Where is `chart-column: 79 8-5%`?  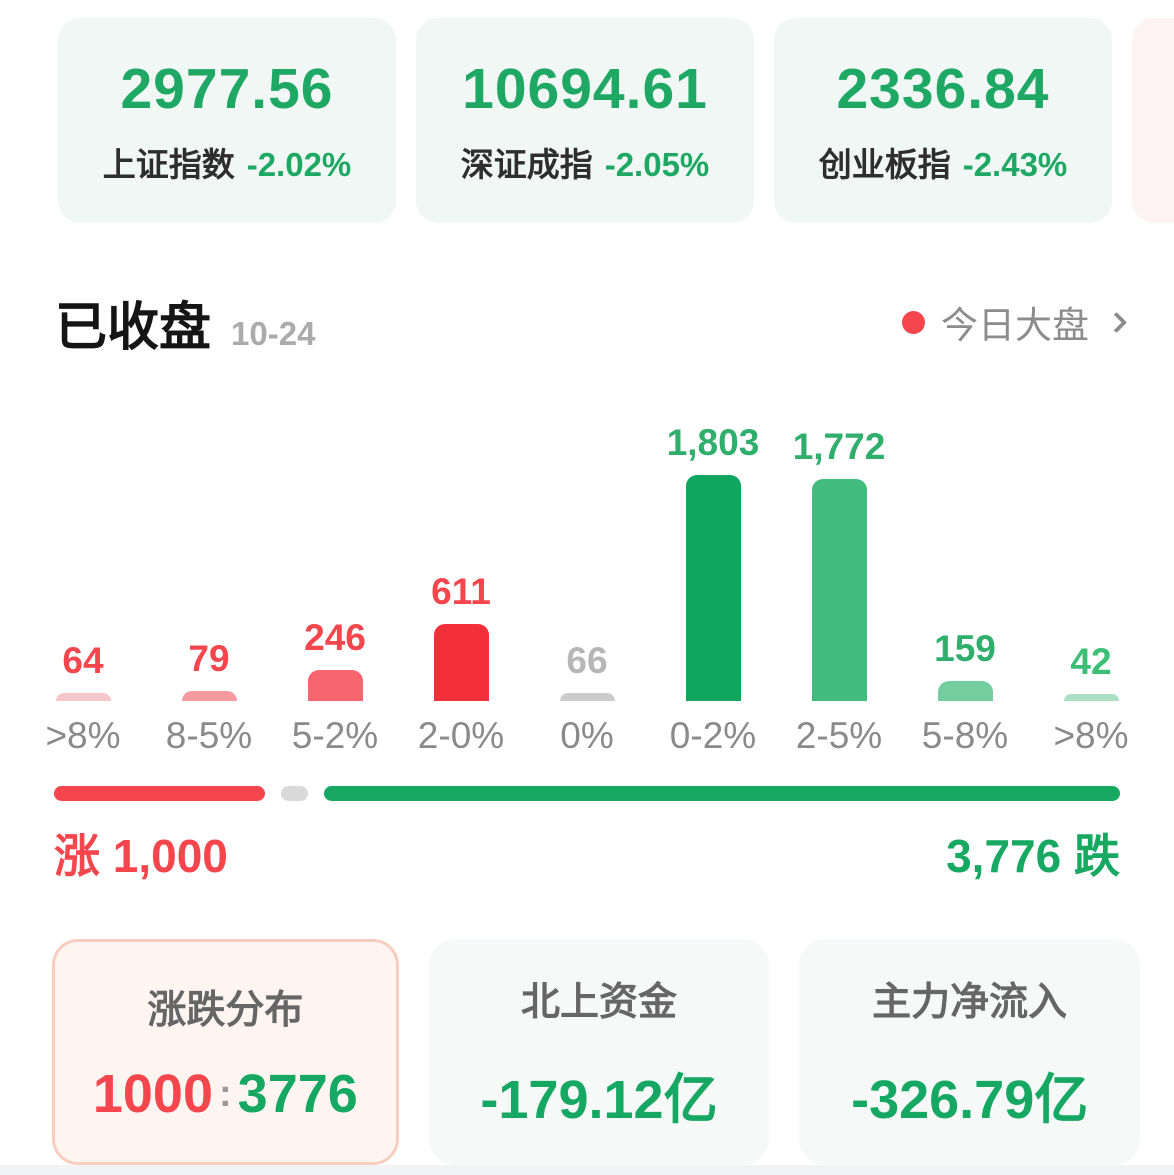 chart-column: 79 8-5% is located at coordinates (209, 590).